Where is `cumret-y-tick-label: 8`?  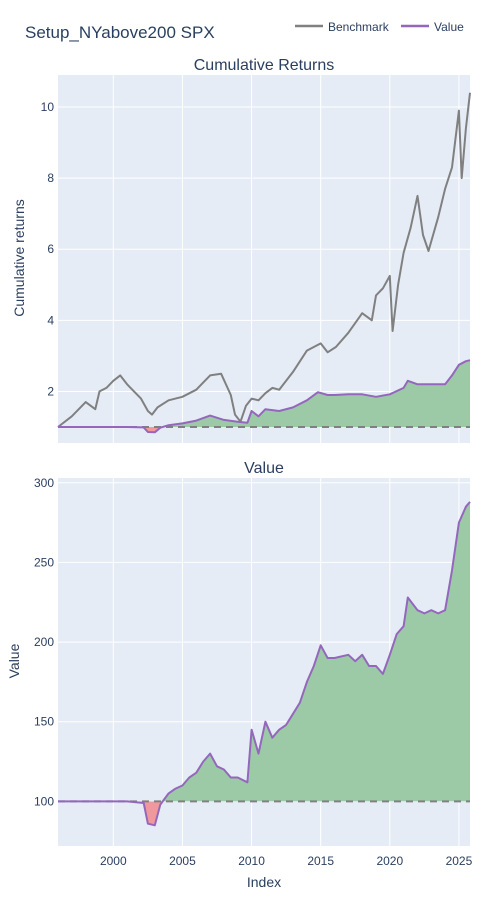 cumret-y-tick-label: 8 is located at coordinates (50, 178).